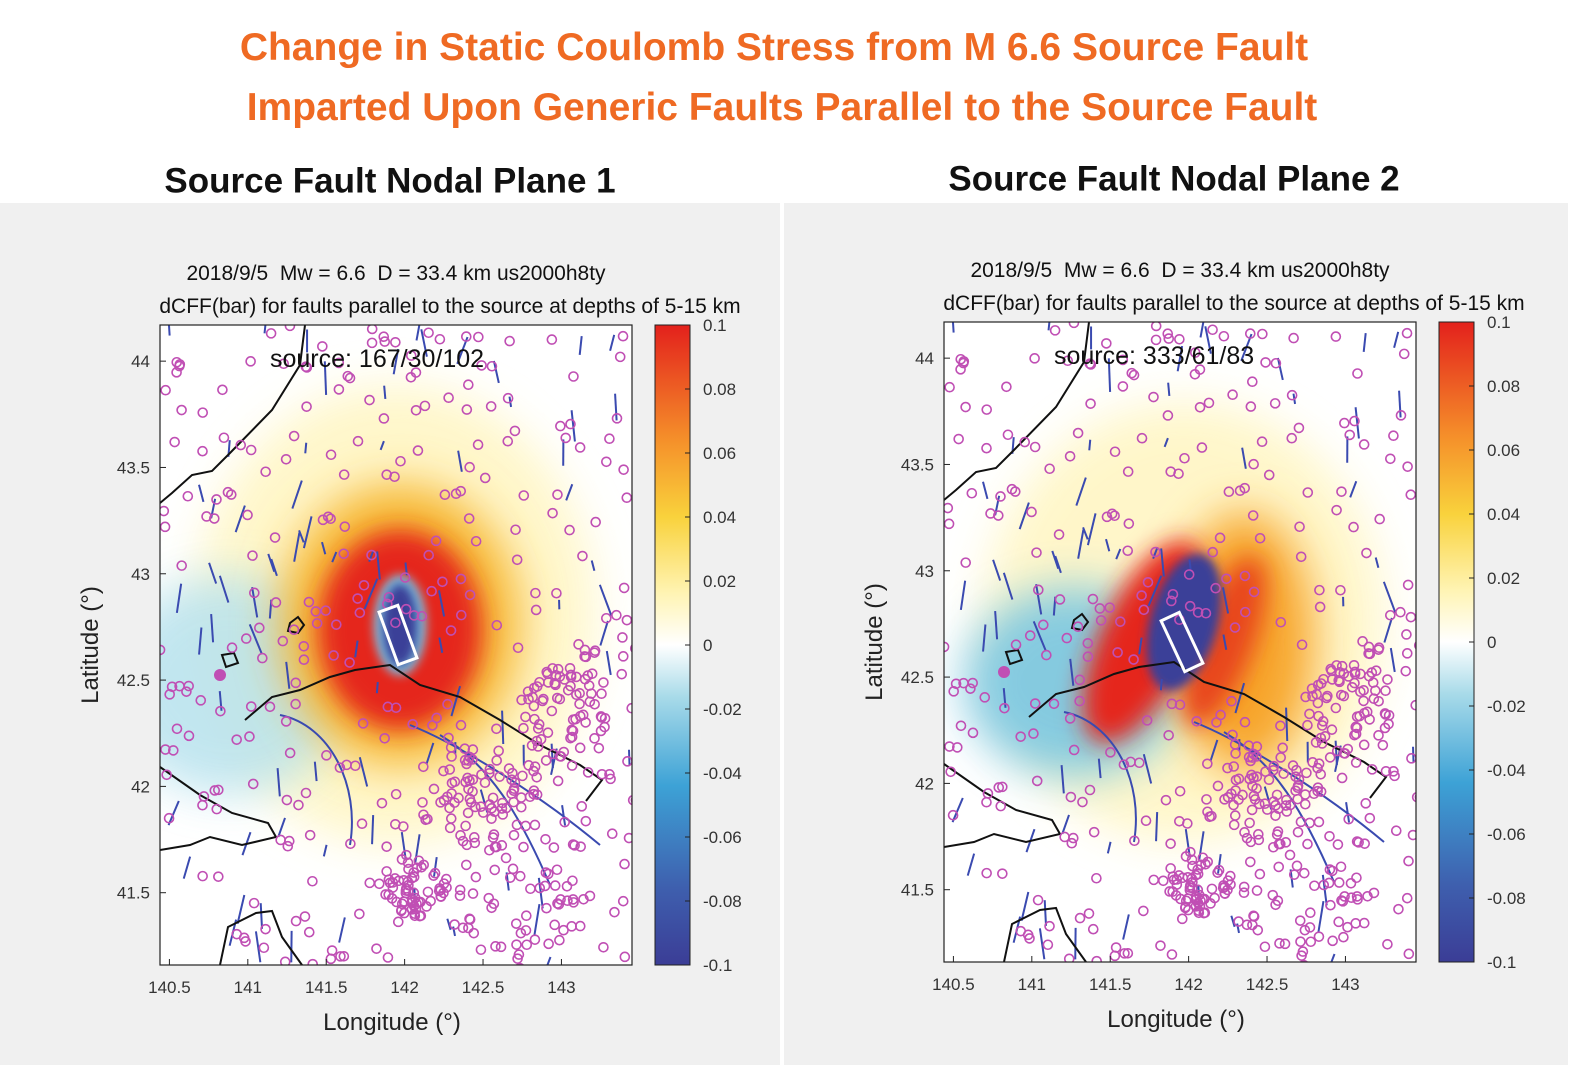  What do you see at coordinates (377, 359) in the screenshot?
I see `source-label: source: 167/30/102` at bounding box center [377, 359].